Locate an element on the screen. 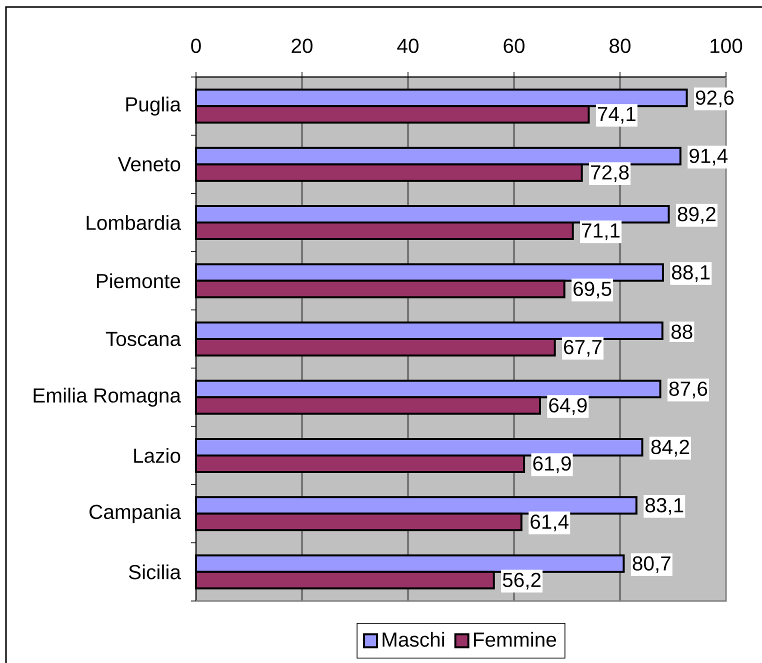 This screenshot has height=663, width=762. y-tick-label: Lombardia is located at coordinates (134, 222).